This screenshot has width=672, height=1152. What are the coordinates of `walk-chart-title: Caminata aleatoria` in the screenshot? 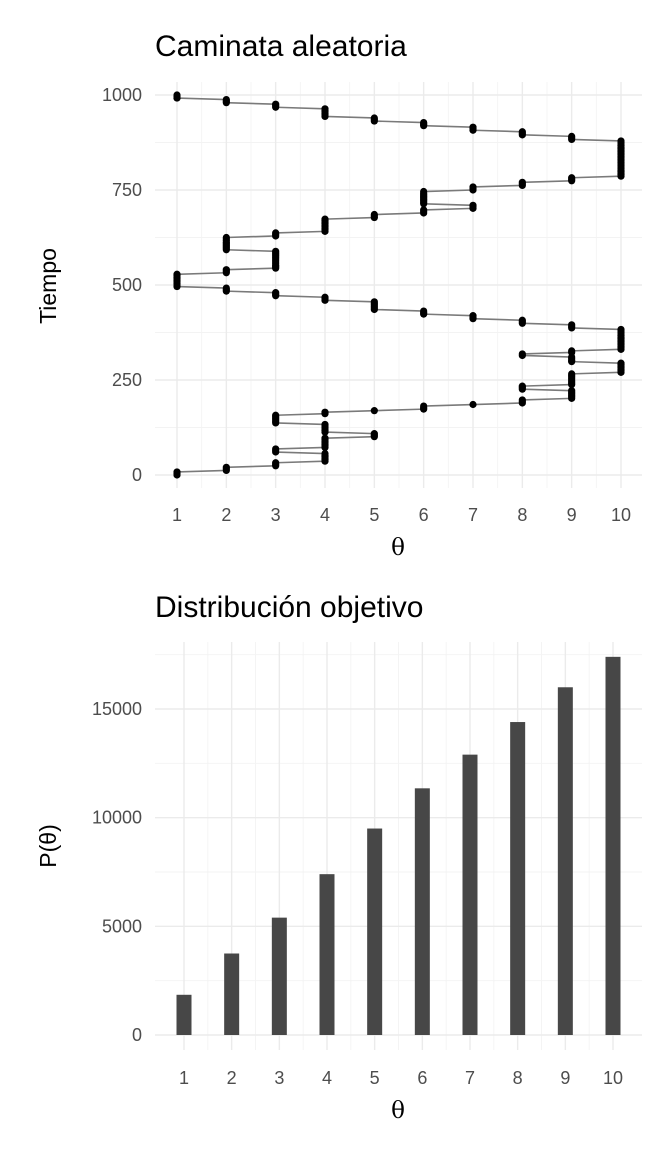 It's located at (281, 46).